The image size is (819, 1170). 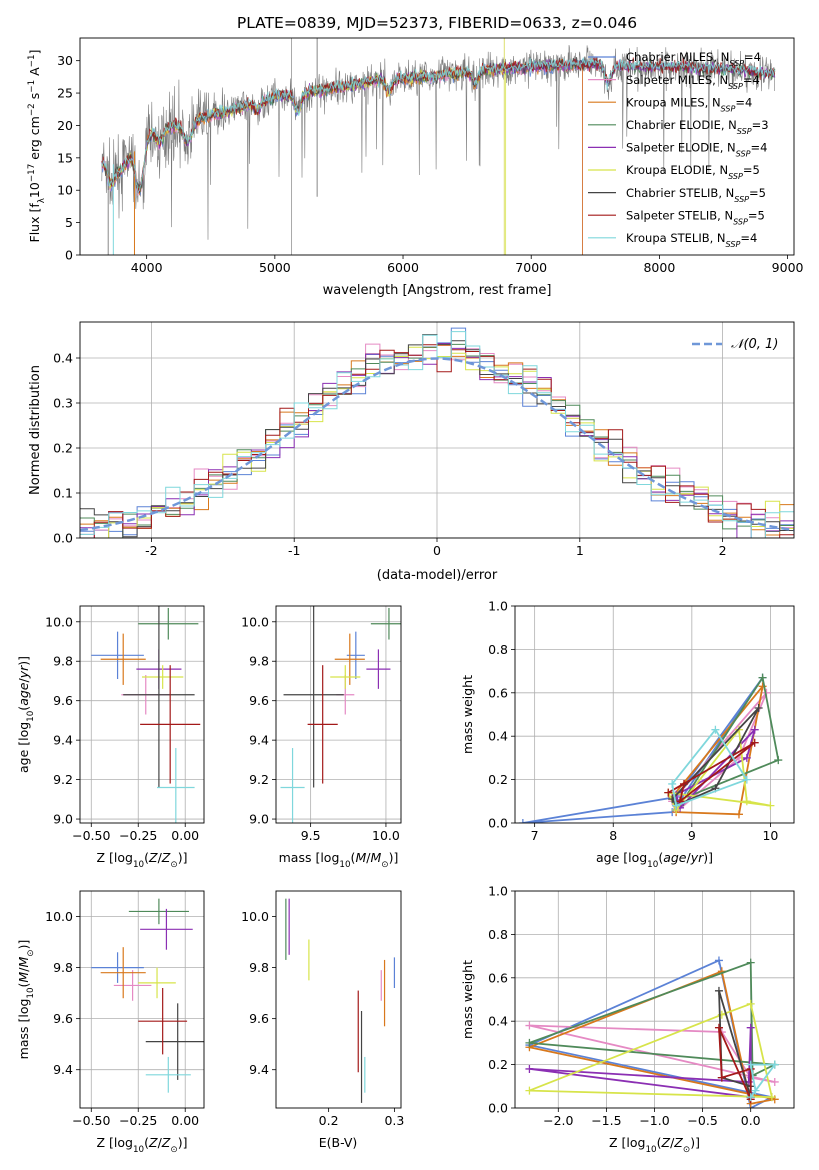 What do you see at coordinates (735, 176) in the screenshot?
I see `legend-label-kroupa-elodie-part: SSP` at bounding box center [735, 176].